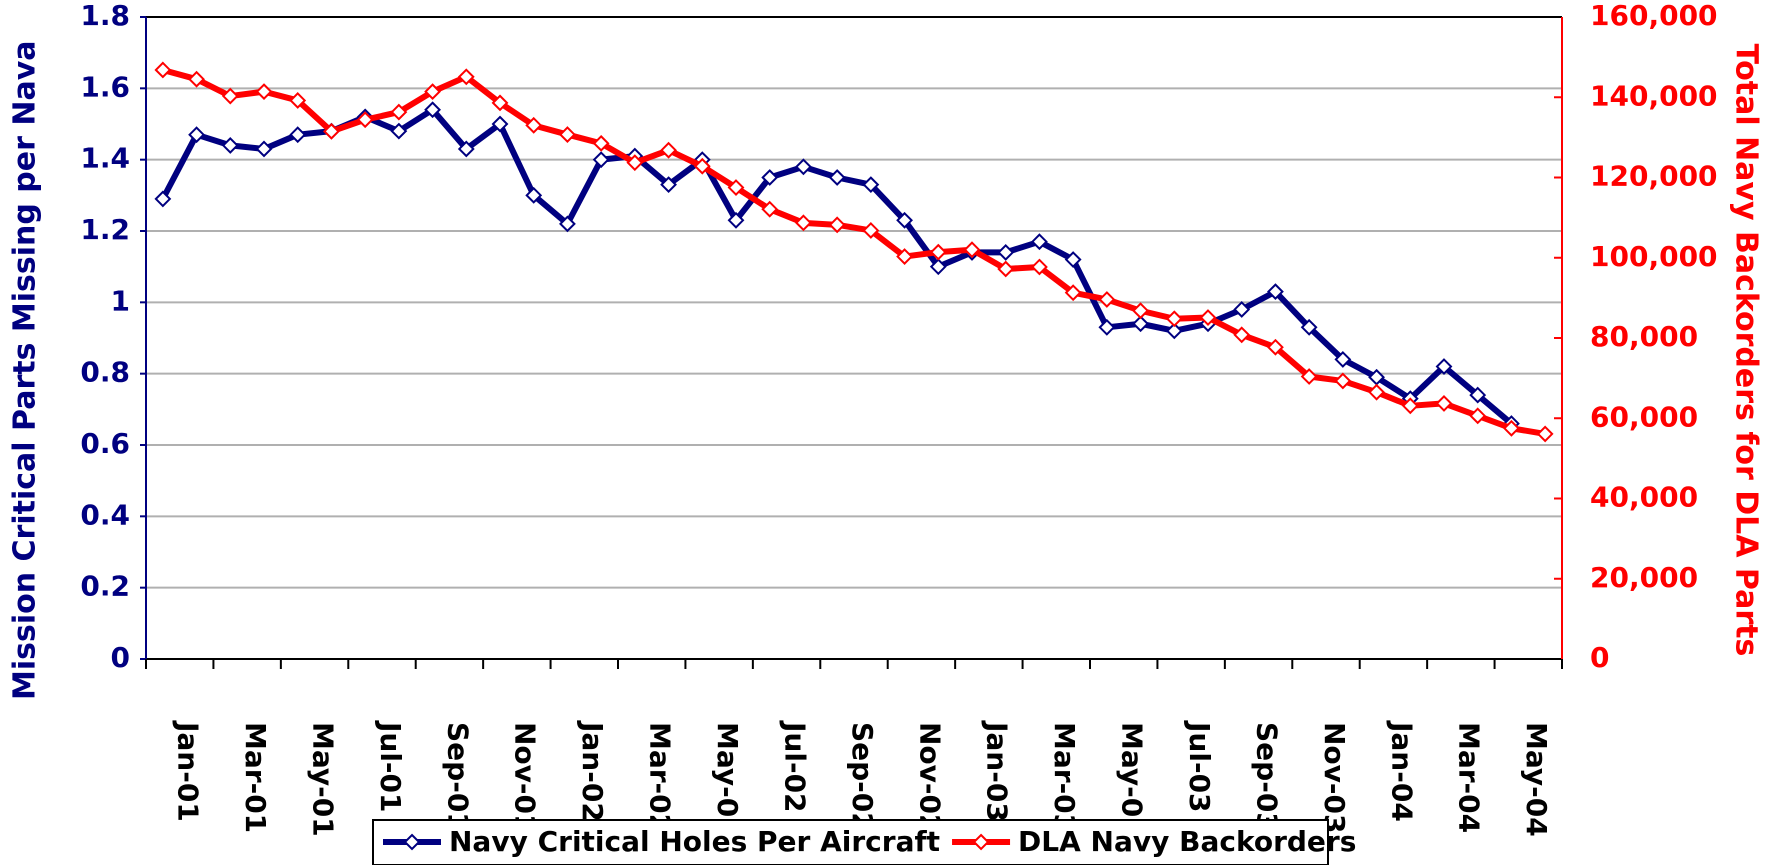 The width and height of the screenshot is (1770, 865). Describe the element at coordinates (1536, 779) in the screenshot. I see `x-tick-label: May-04` at that location.